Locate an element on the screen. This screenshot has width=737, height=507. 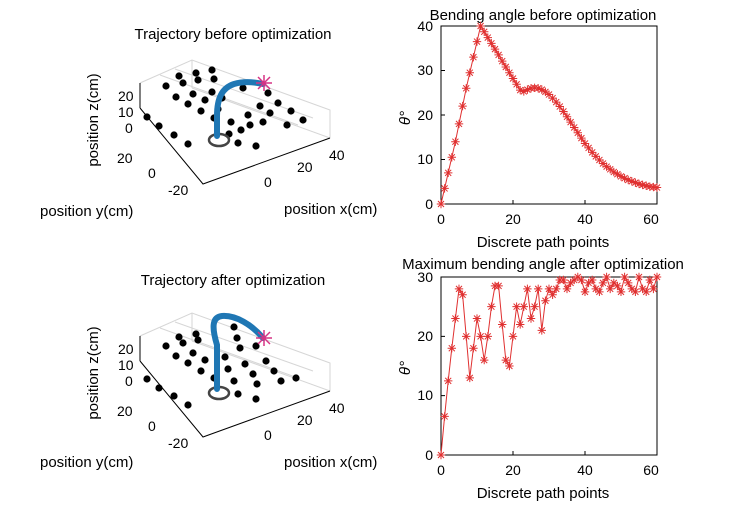
y-axis-label: θ° is located at coordinates (405, 368).